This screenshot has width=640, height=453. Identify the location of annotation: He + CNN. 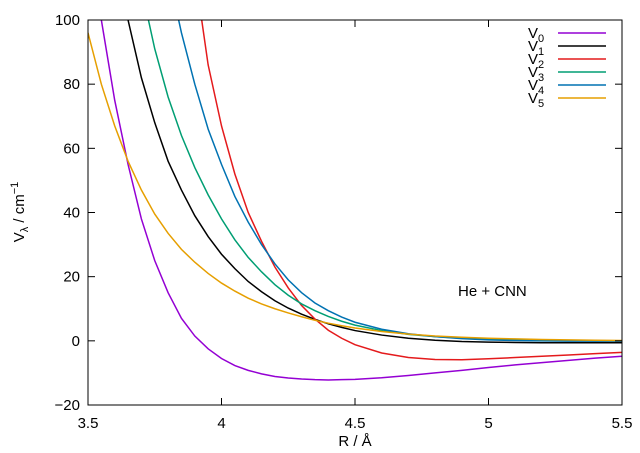
(492, 291).